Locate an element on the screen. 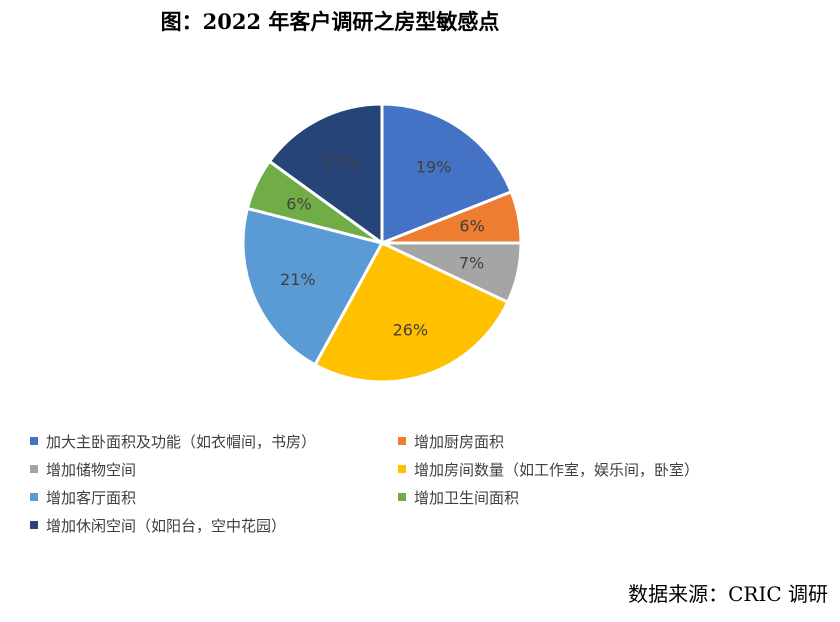 This screenshot has height=622, width=840. legend-label: 增加房间数量（如工作室，娱乐间，卧室） is located at coordinates (557, 469).